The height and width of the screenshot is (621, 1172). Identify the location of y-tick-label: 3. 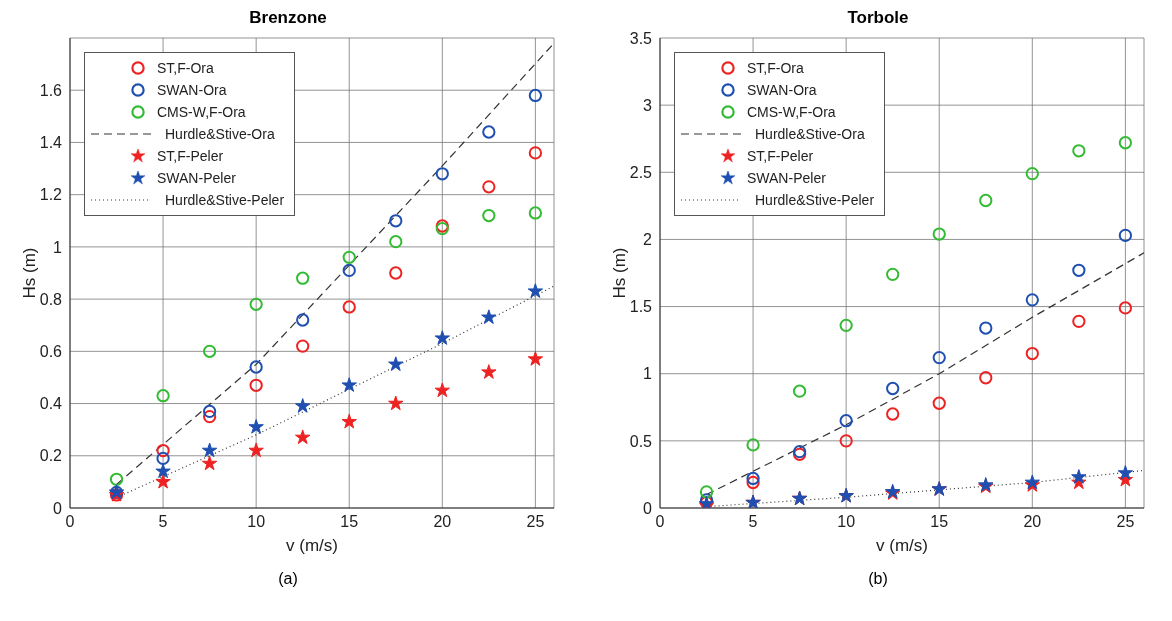
(648, 105).